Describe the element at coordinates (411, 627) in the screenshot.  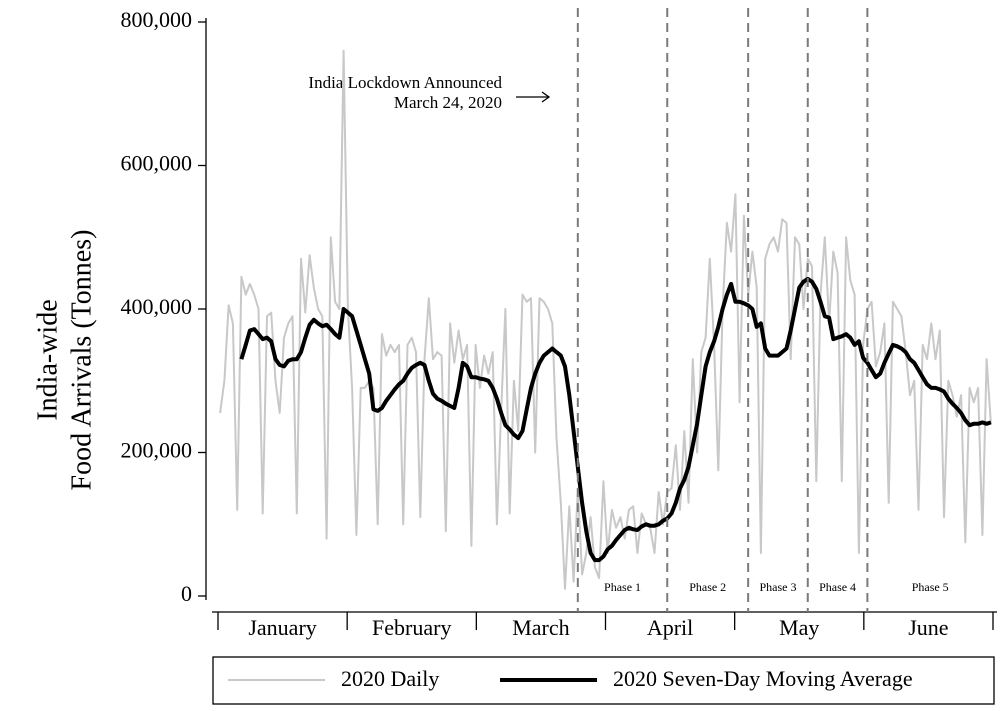
I see `x-tick-label: February` at that location.